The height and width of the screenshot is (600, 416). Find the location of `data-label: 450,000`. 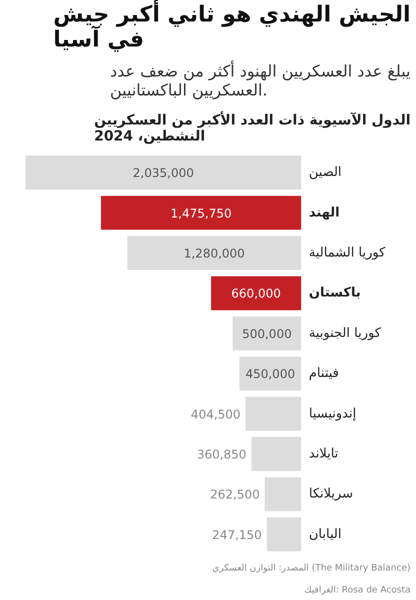

data-label: 450,000 is located at coordinates (270, 374).